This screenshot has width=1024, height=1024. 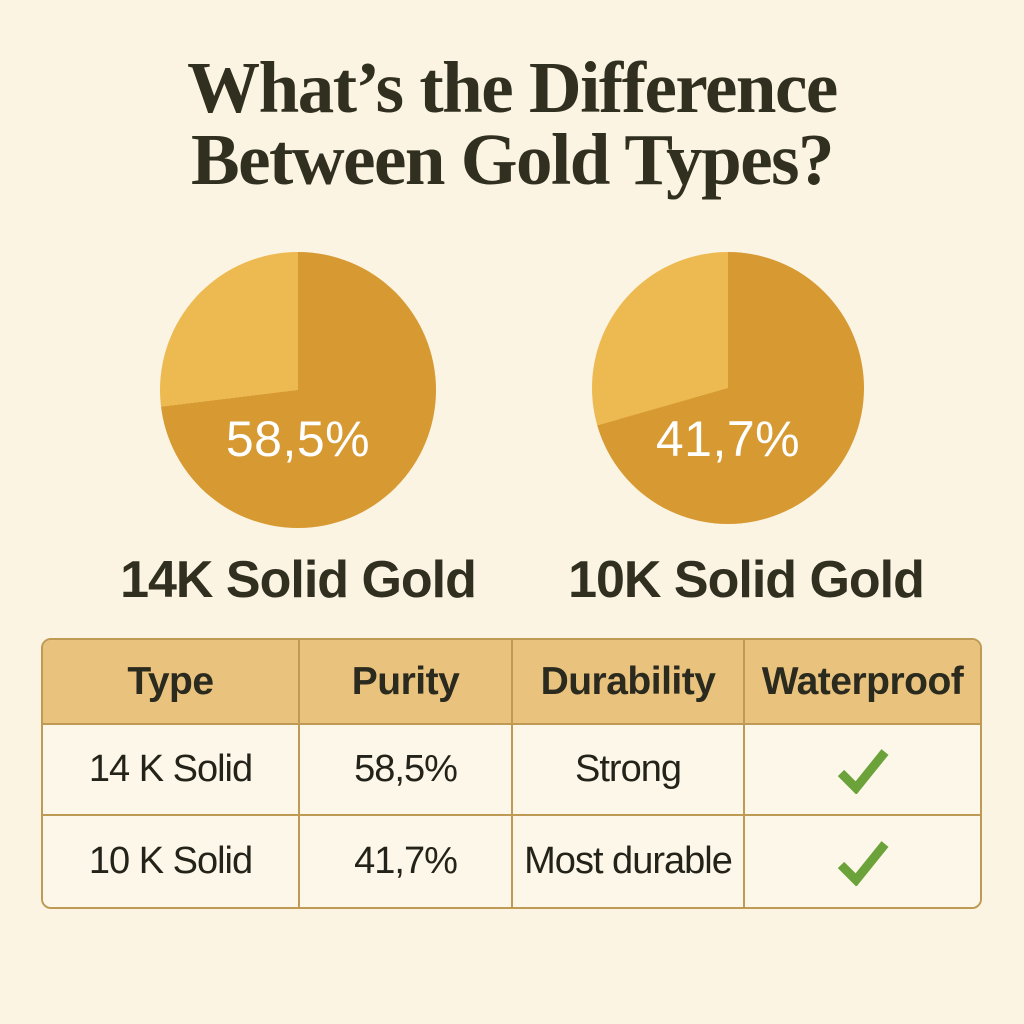 I want to click on pie-10k-value-label: 41,7%, so click(x=728, y=439).